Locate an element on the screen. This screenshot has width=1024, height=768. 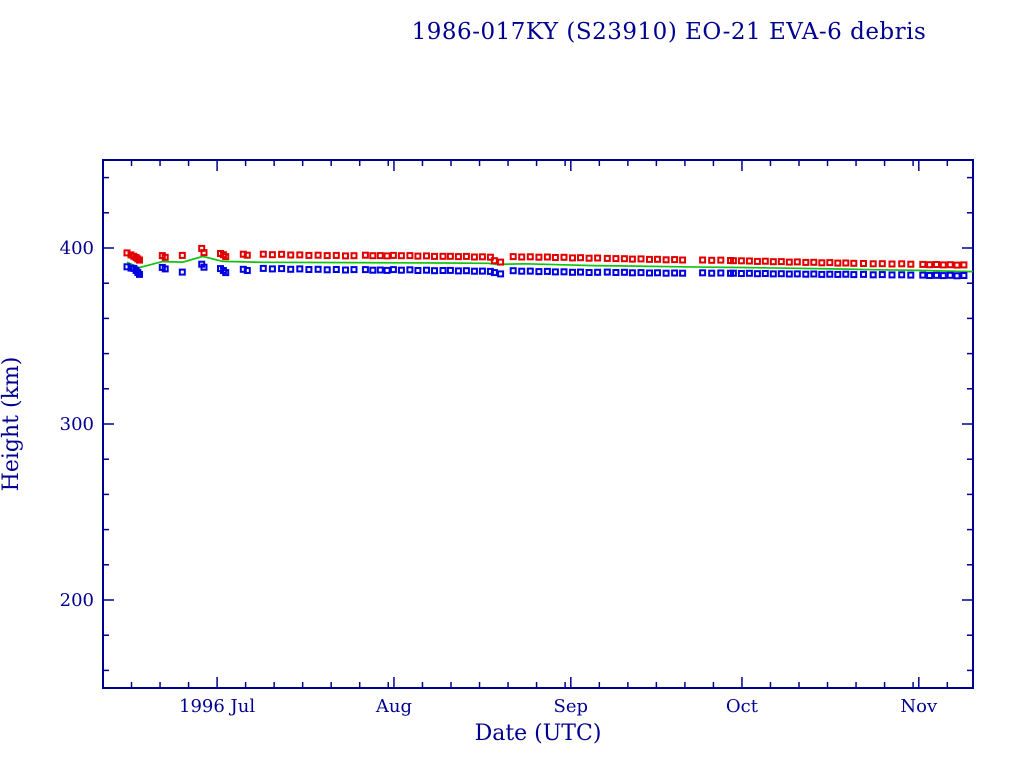
x-tick-label: 1996 Jul is located at coordinates (217, 706).